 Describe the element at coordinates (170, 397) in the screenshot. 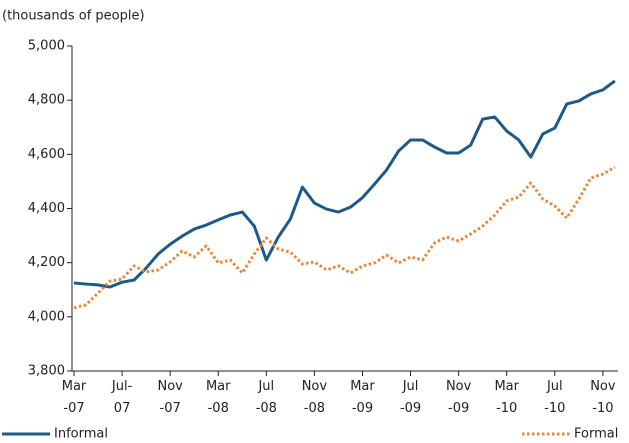

I see `x-tick-label: Nov -07` at that location.